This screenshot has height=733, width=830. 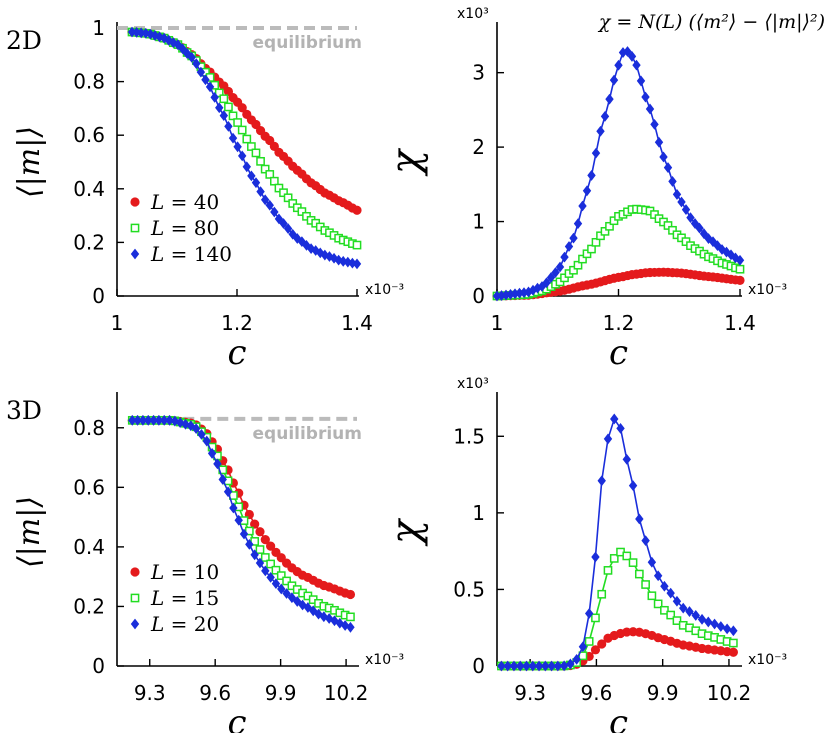 What do you see at coordinates (497, 323) in the screenshot?
I see `x-tick-label: 1` at bounding box center [497, 323].